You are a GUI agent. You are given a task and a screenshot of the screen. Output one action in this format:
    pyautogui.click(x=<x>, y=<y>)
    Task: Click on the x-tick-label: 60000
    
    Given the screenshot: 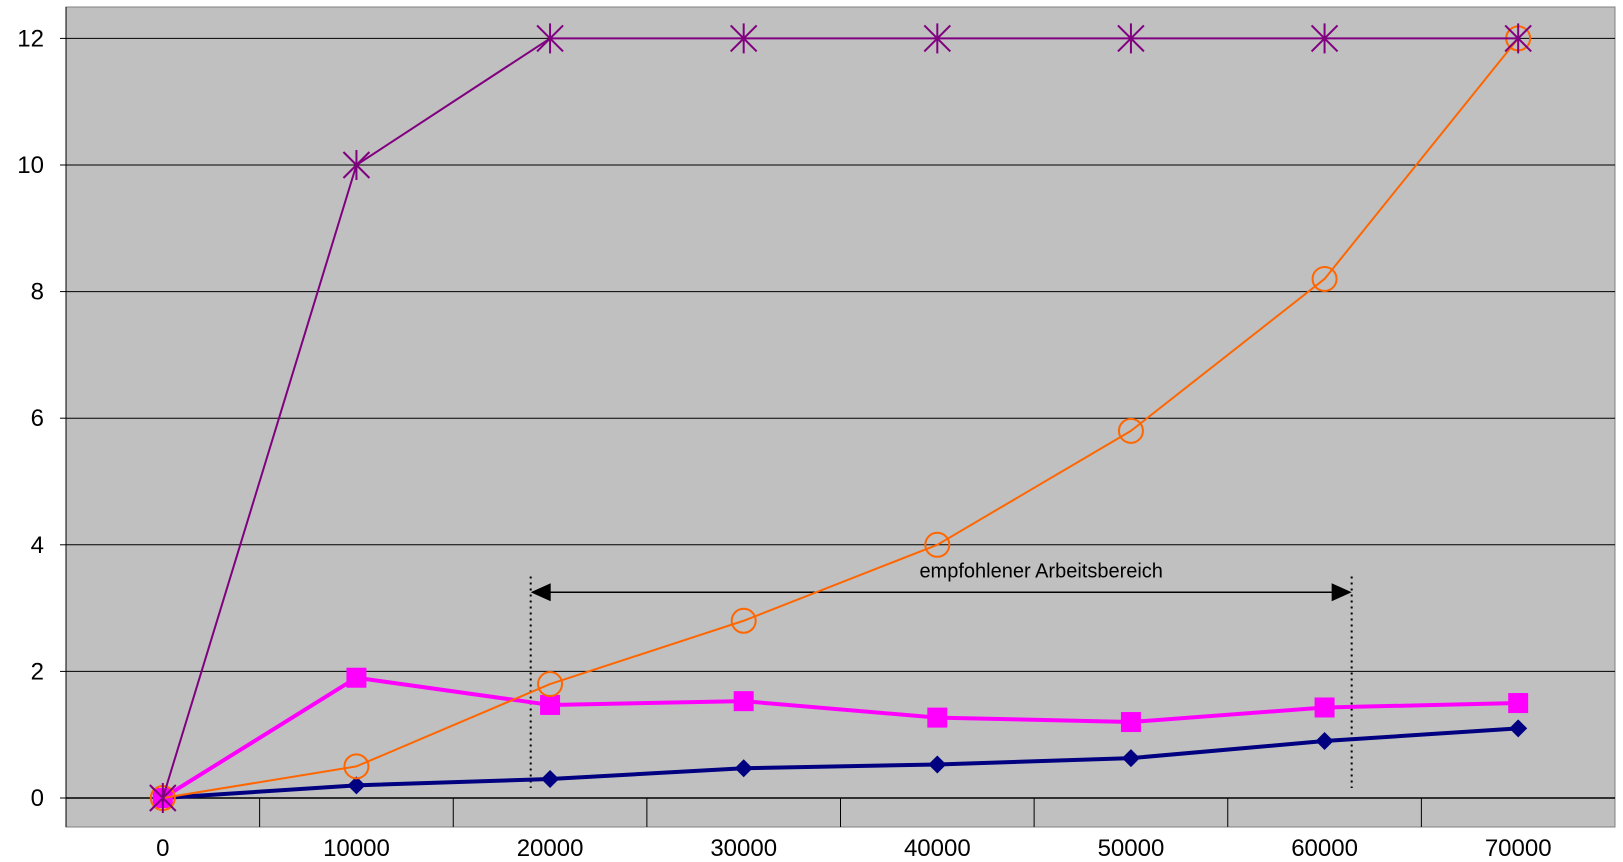 What is the action you would take?
    pyautogui.click(x=1324, y=848)
    